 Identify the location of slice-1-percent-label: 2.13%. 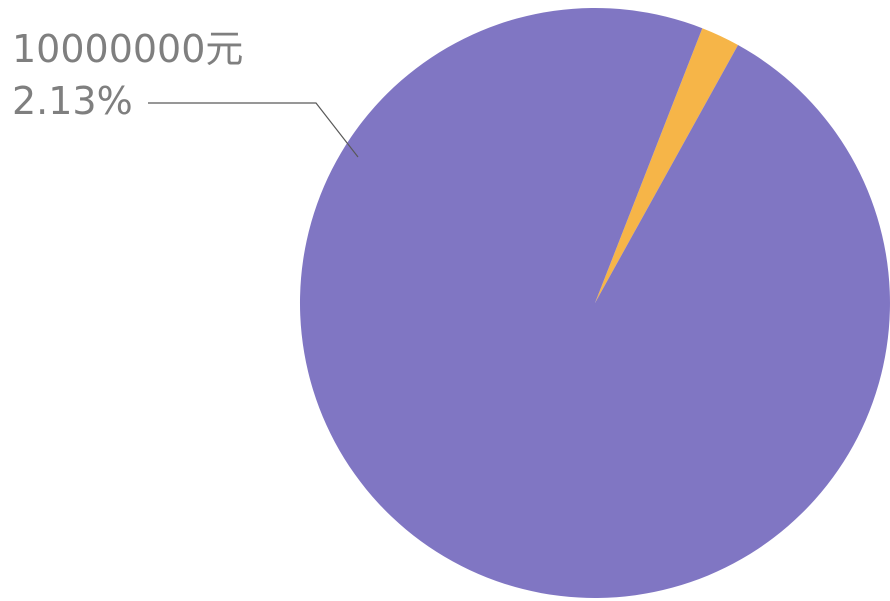
(72, 101).